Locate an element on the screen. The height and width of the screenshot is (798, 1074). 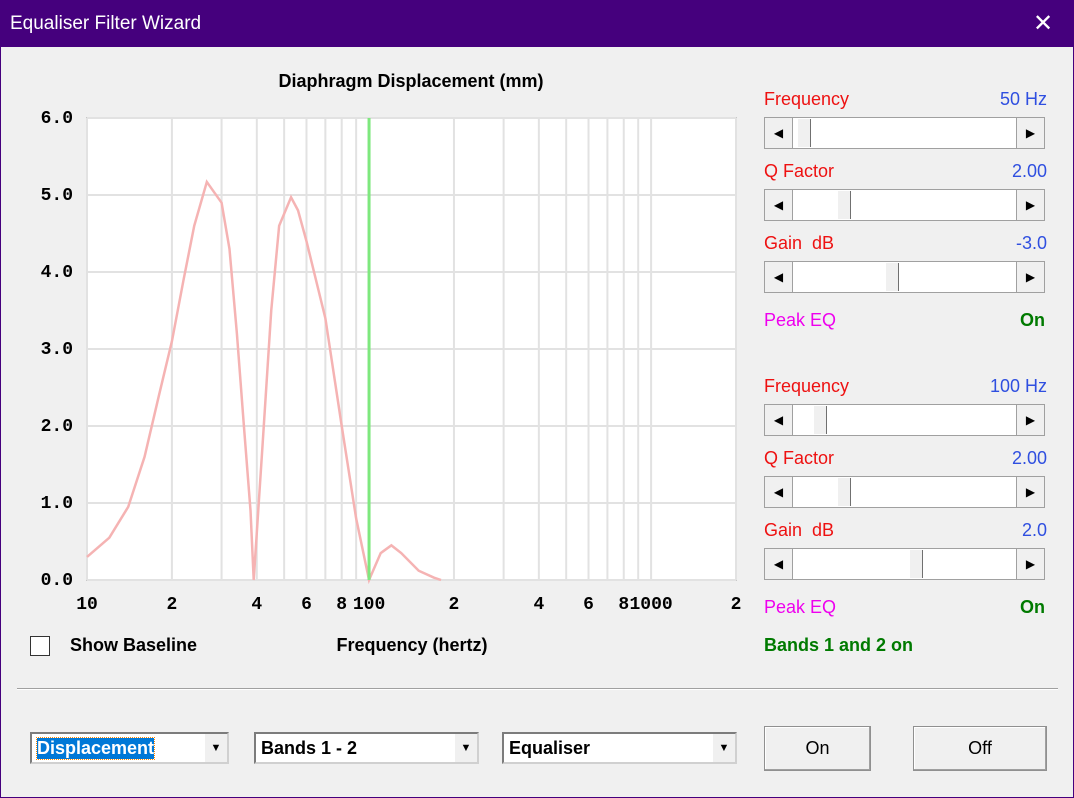
param-value: 50 Hz is located at coordinates (1023, 99).